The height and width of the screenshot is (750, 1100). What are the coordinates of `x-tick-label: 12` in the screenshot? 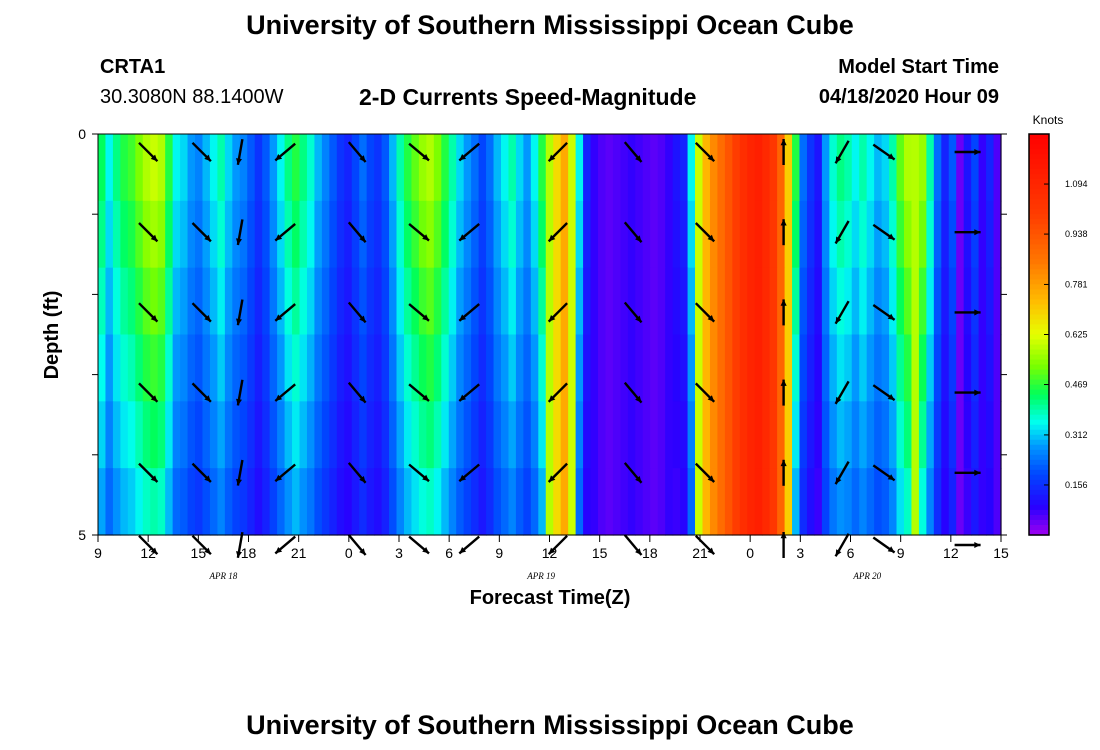 It's located at (951, 553).